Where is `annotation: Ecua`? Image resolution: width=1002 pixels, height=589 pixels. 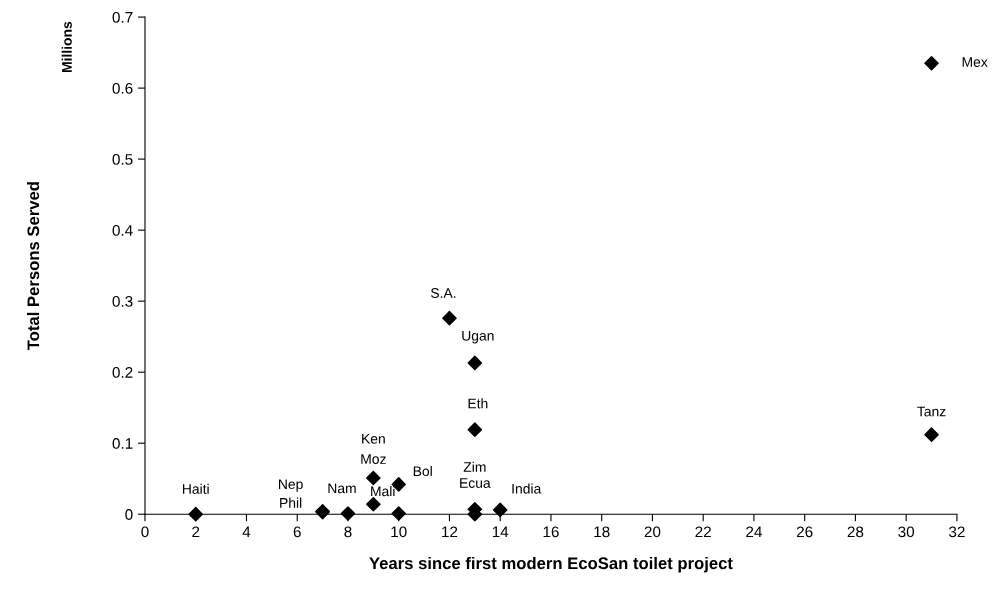
annotation: Ecua is located at coordinates (475, 483).